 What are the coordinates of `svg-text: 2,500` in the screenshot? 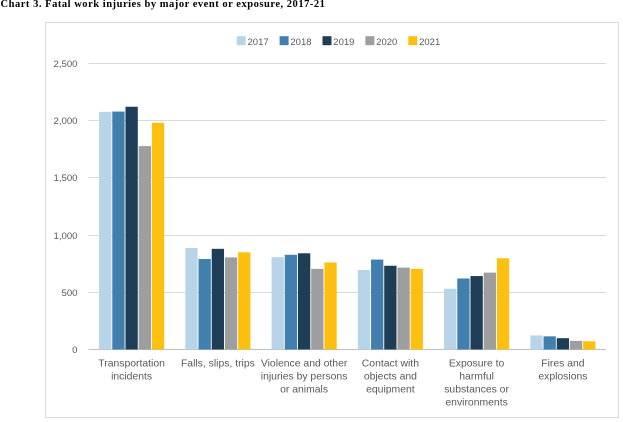 It's located at (65, 64).